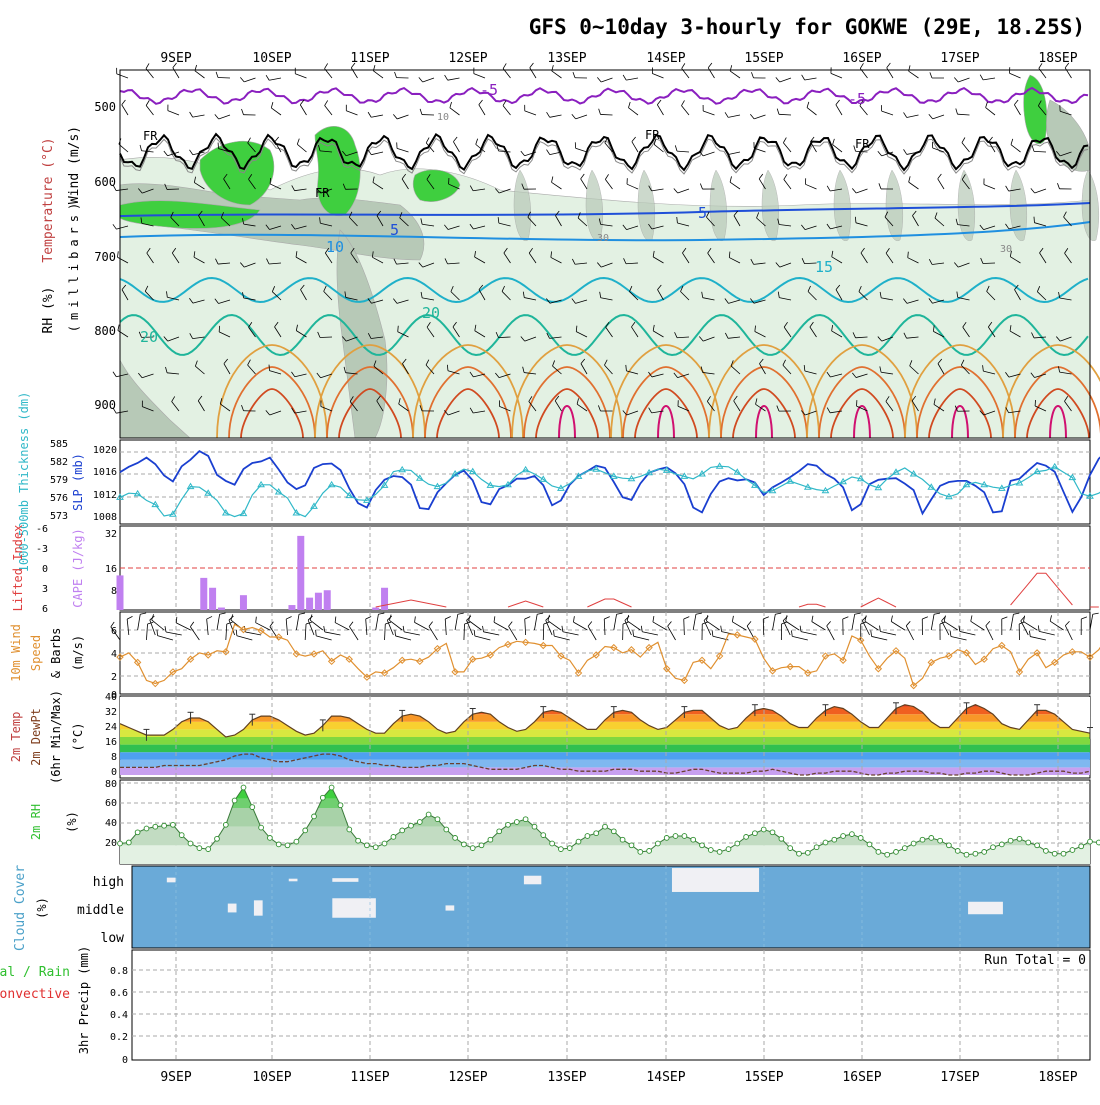 This screenshot has width=1100, height=1105. What do you see at coordinates (59, 516) in the screenshot?
I see `thickness-tick-573: 573` at bounding box center [59, 516].